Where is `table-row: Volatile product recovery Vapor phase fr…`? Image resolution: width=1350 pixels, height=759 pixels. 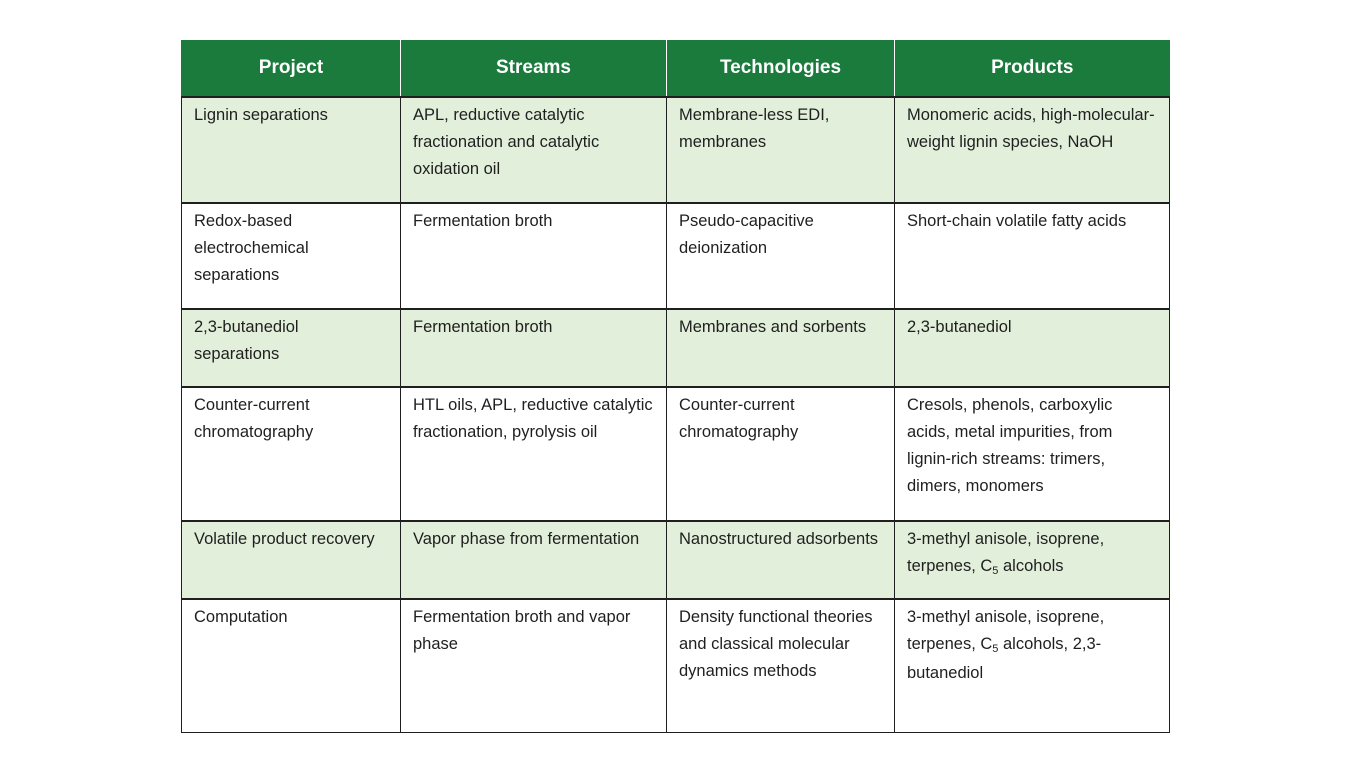 table-row: Volatile product recovery Vapor phase fr… is located at coordinates (675, 560).